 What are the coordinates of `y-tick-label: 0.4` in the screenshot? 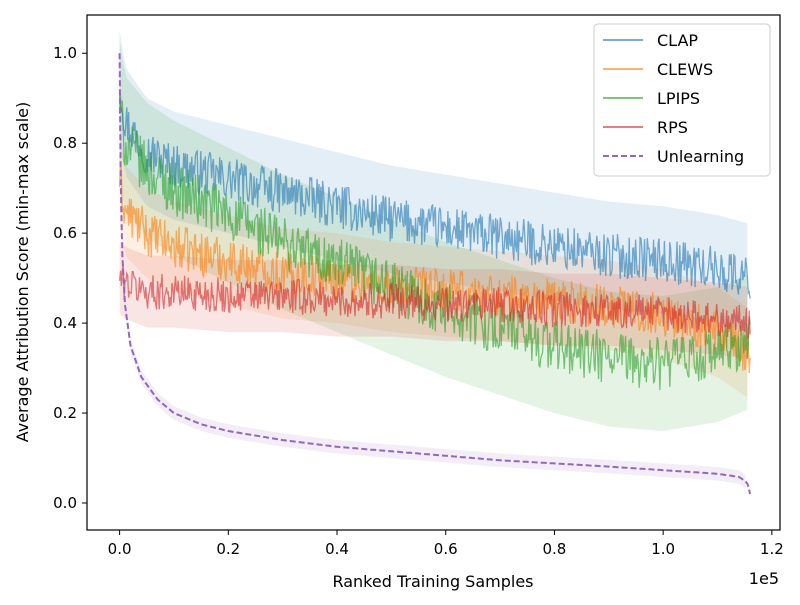 It's located at (65, 323).